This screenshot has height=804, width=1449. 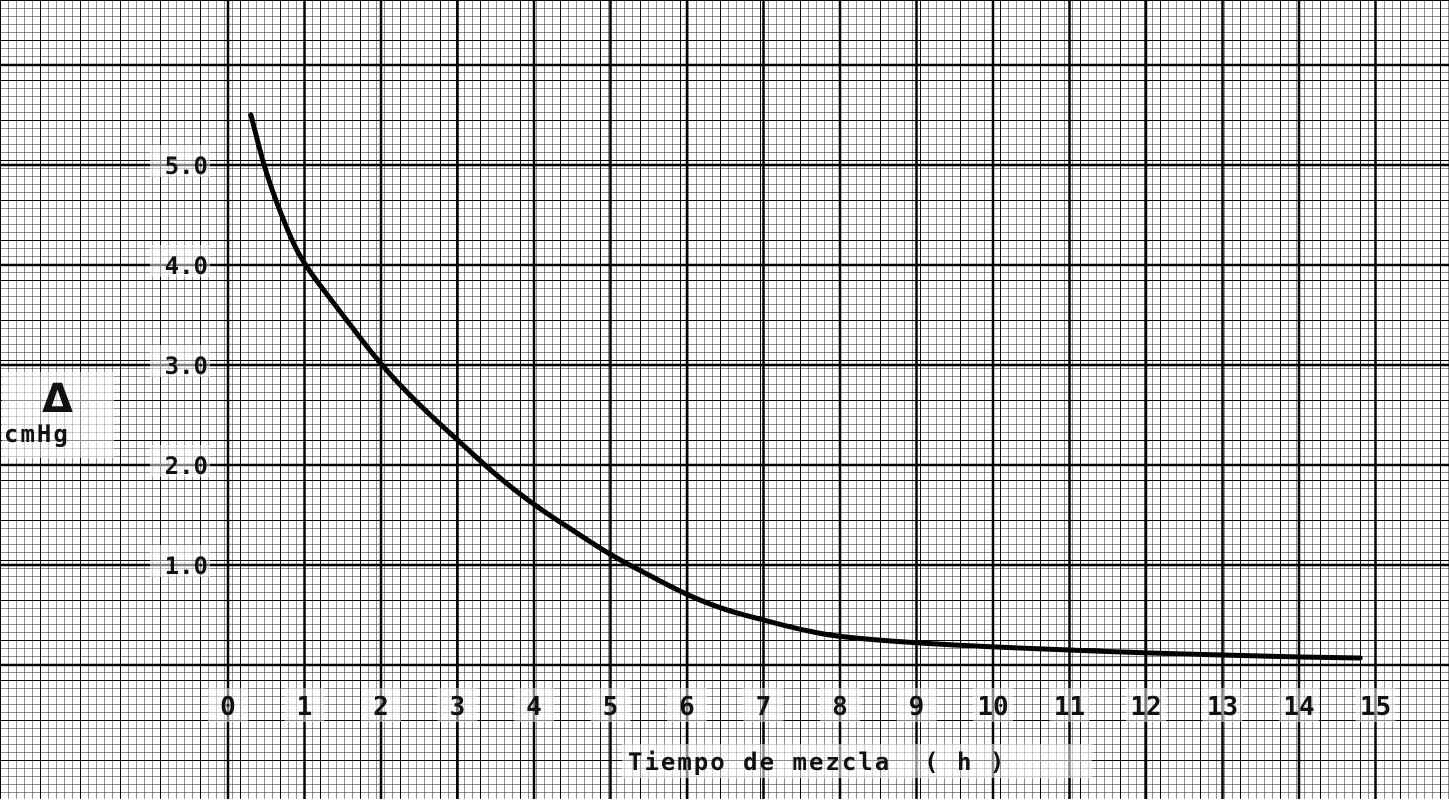 I want to click on y-axis-title-unit: cmHg, so click(x=37, y=434).